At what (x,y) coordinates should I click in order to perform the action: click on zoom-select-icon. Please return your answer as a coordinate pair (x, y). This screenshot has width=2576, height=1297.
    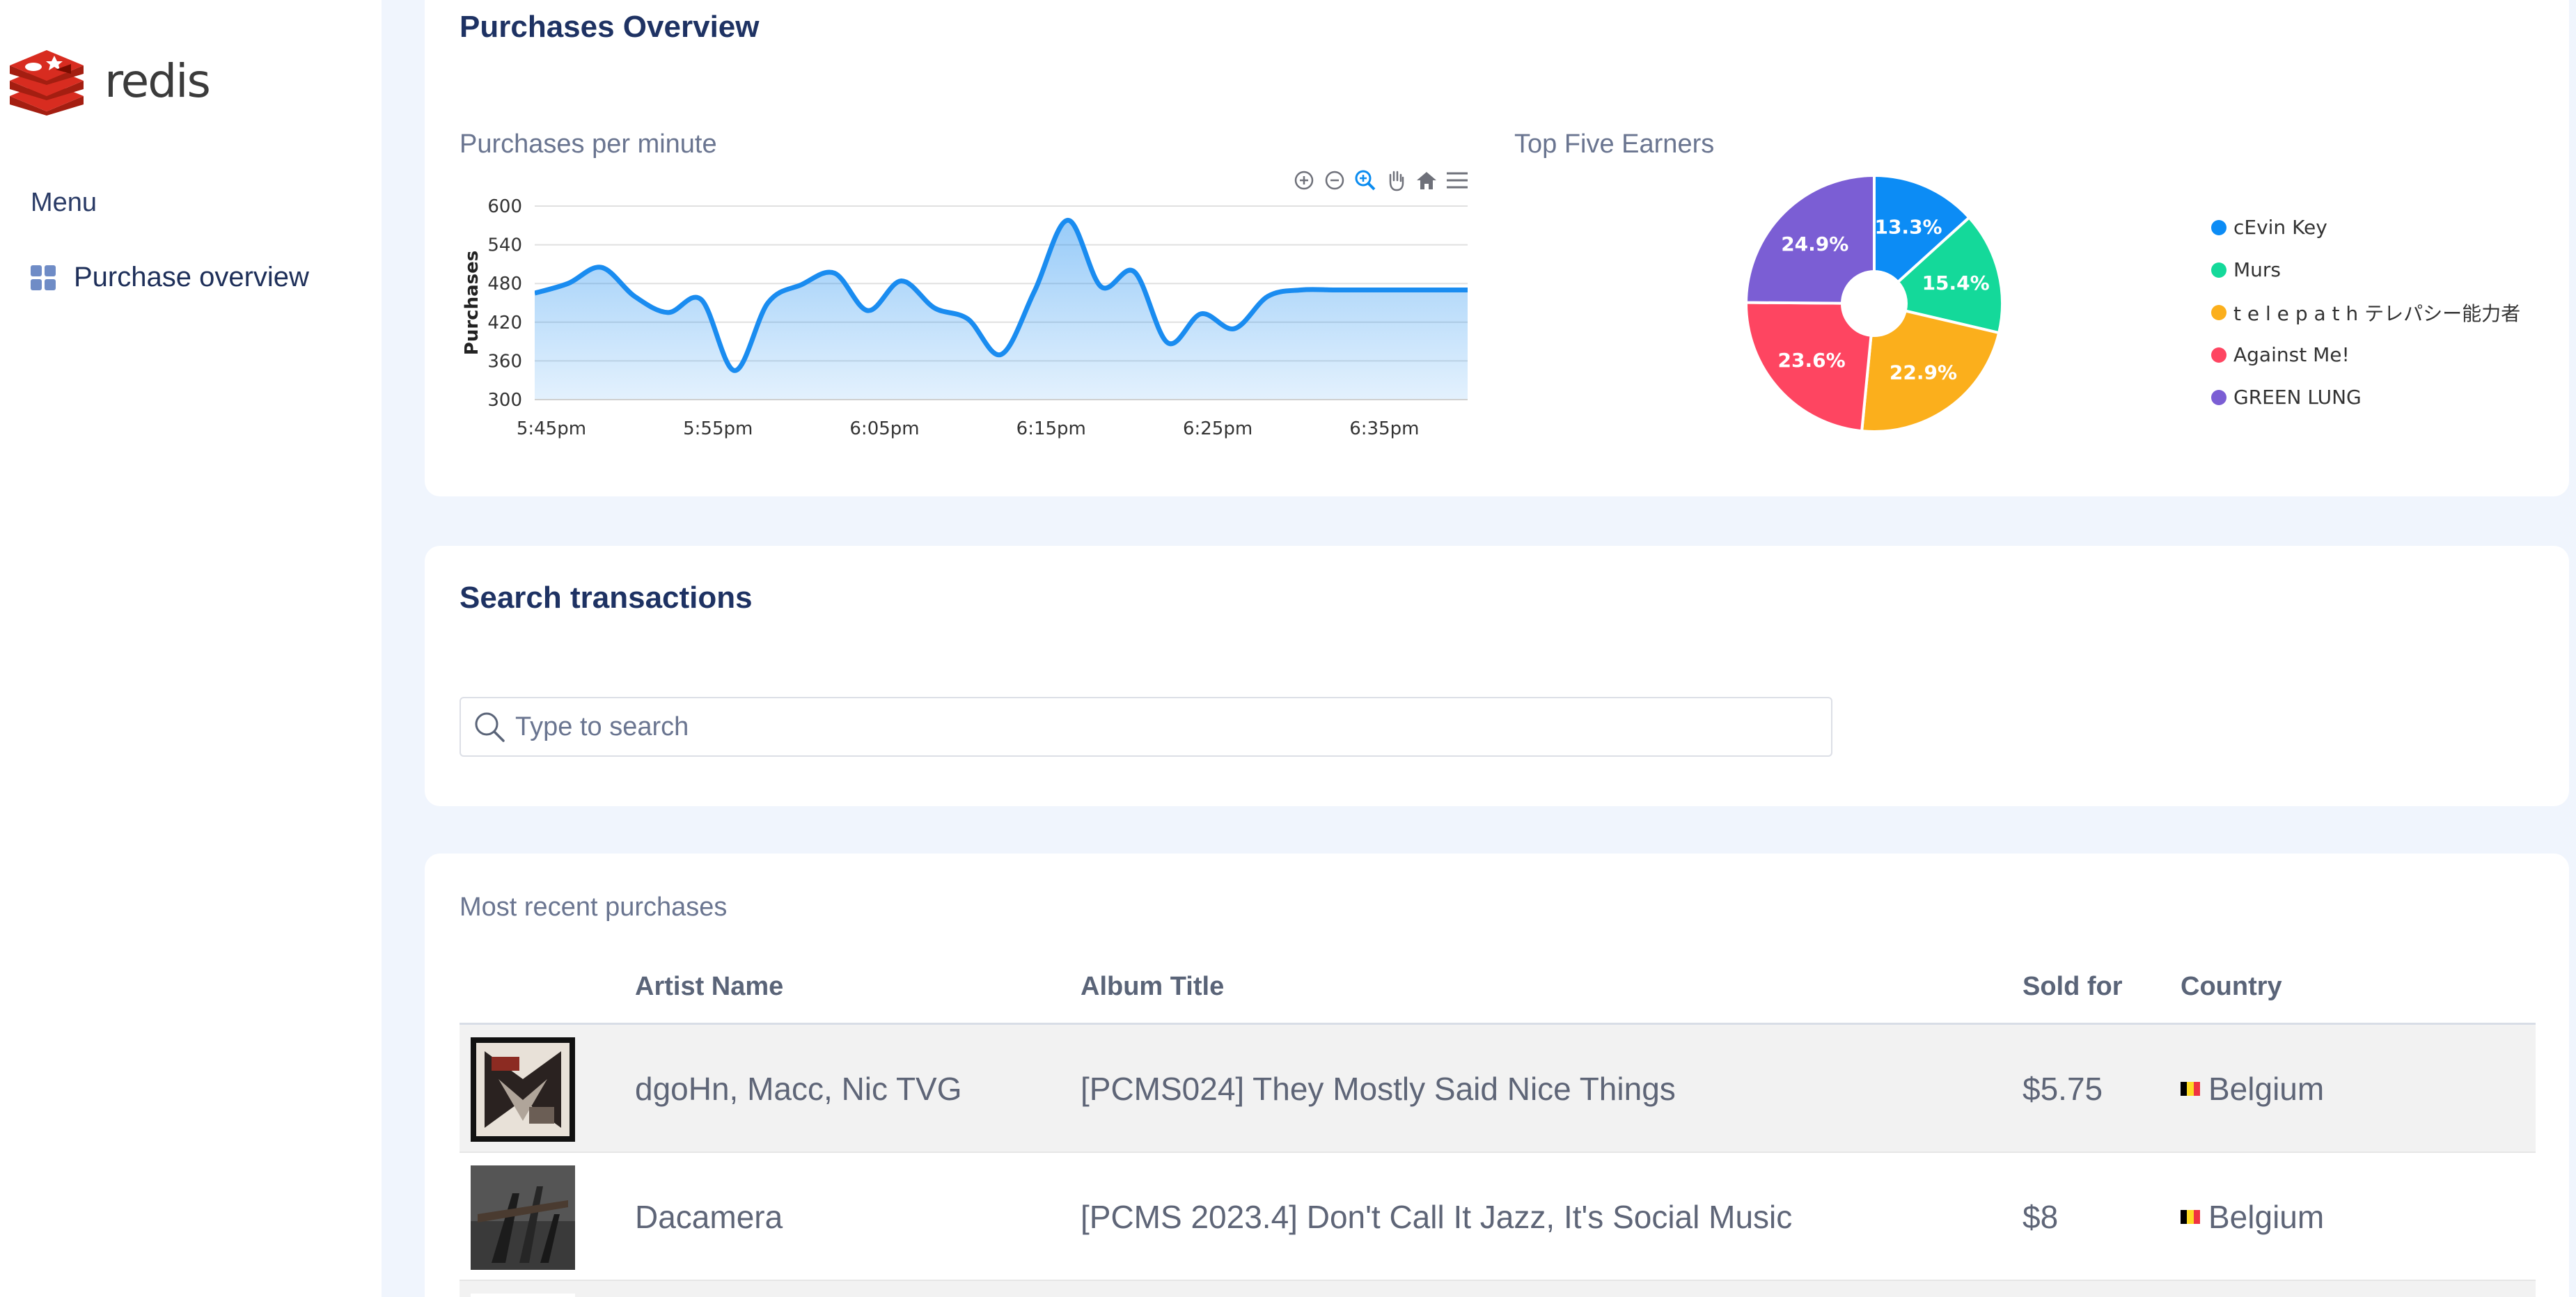
    Looking at the image, I should click on (1365, 180).